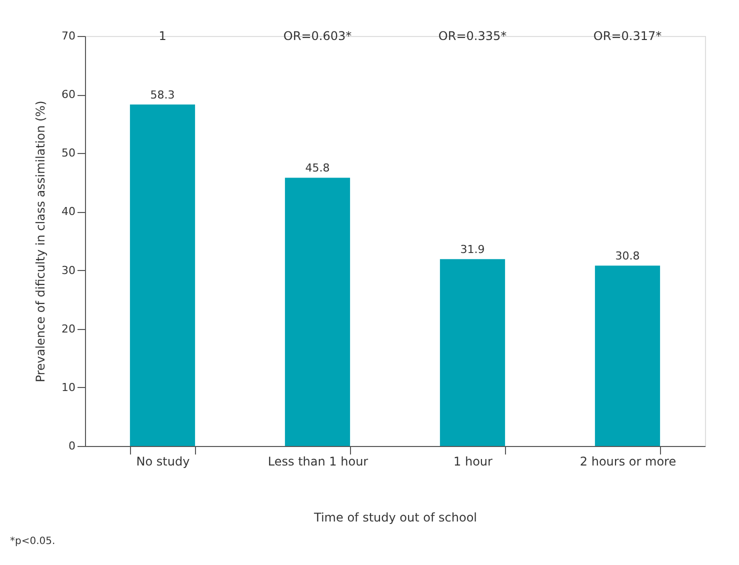  Describe the element at coordinates (395, 517) in the screenshot. I see `x-axis-title: Time of study out of school` at that location.